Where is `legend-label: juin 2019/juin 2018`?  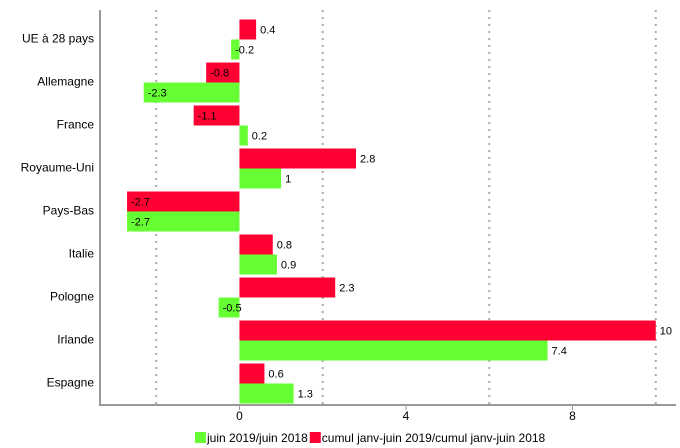
legend-label: juin 2019/juin 2018 is located at coordinates (257, 438).